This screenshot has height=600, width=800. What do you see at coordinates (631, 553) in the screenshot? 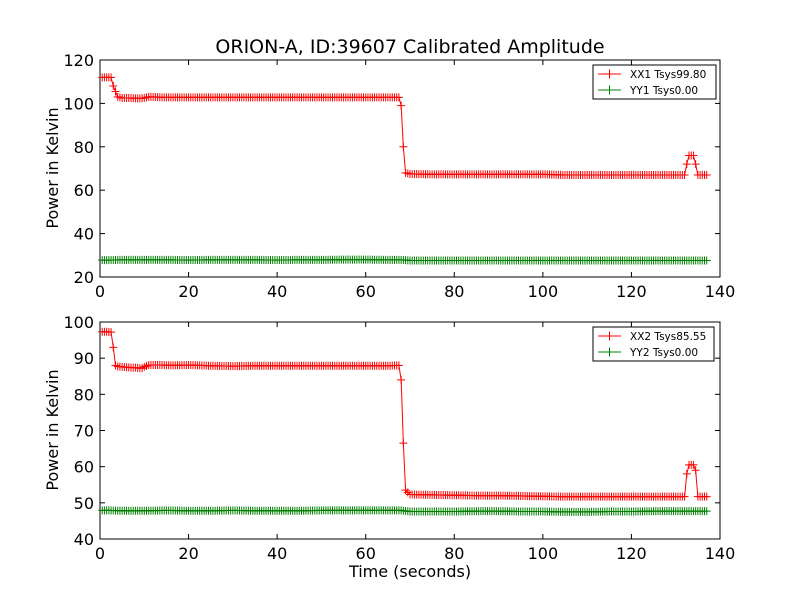
I see `bottom-x-tick-label: 120` at bounding box center [631, 553].